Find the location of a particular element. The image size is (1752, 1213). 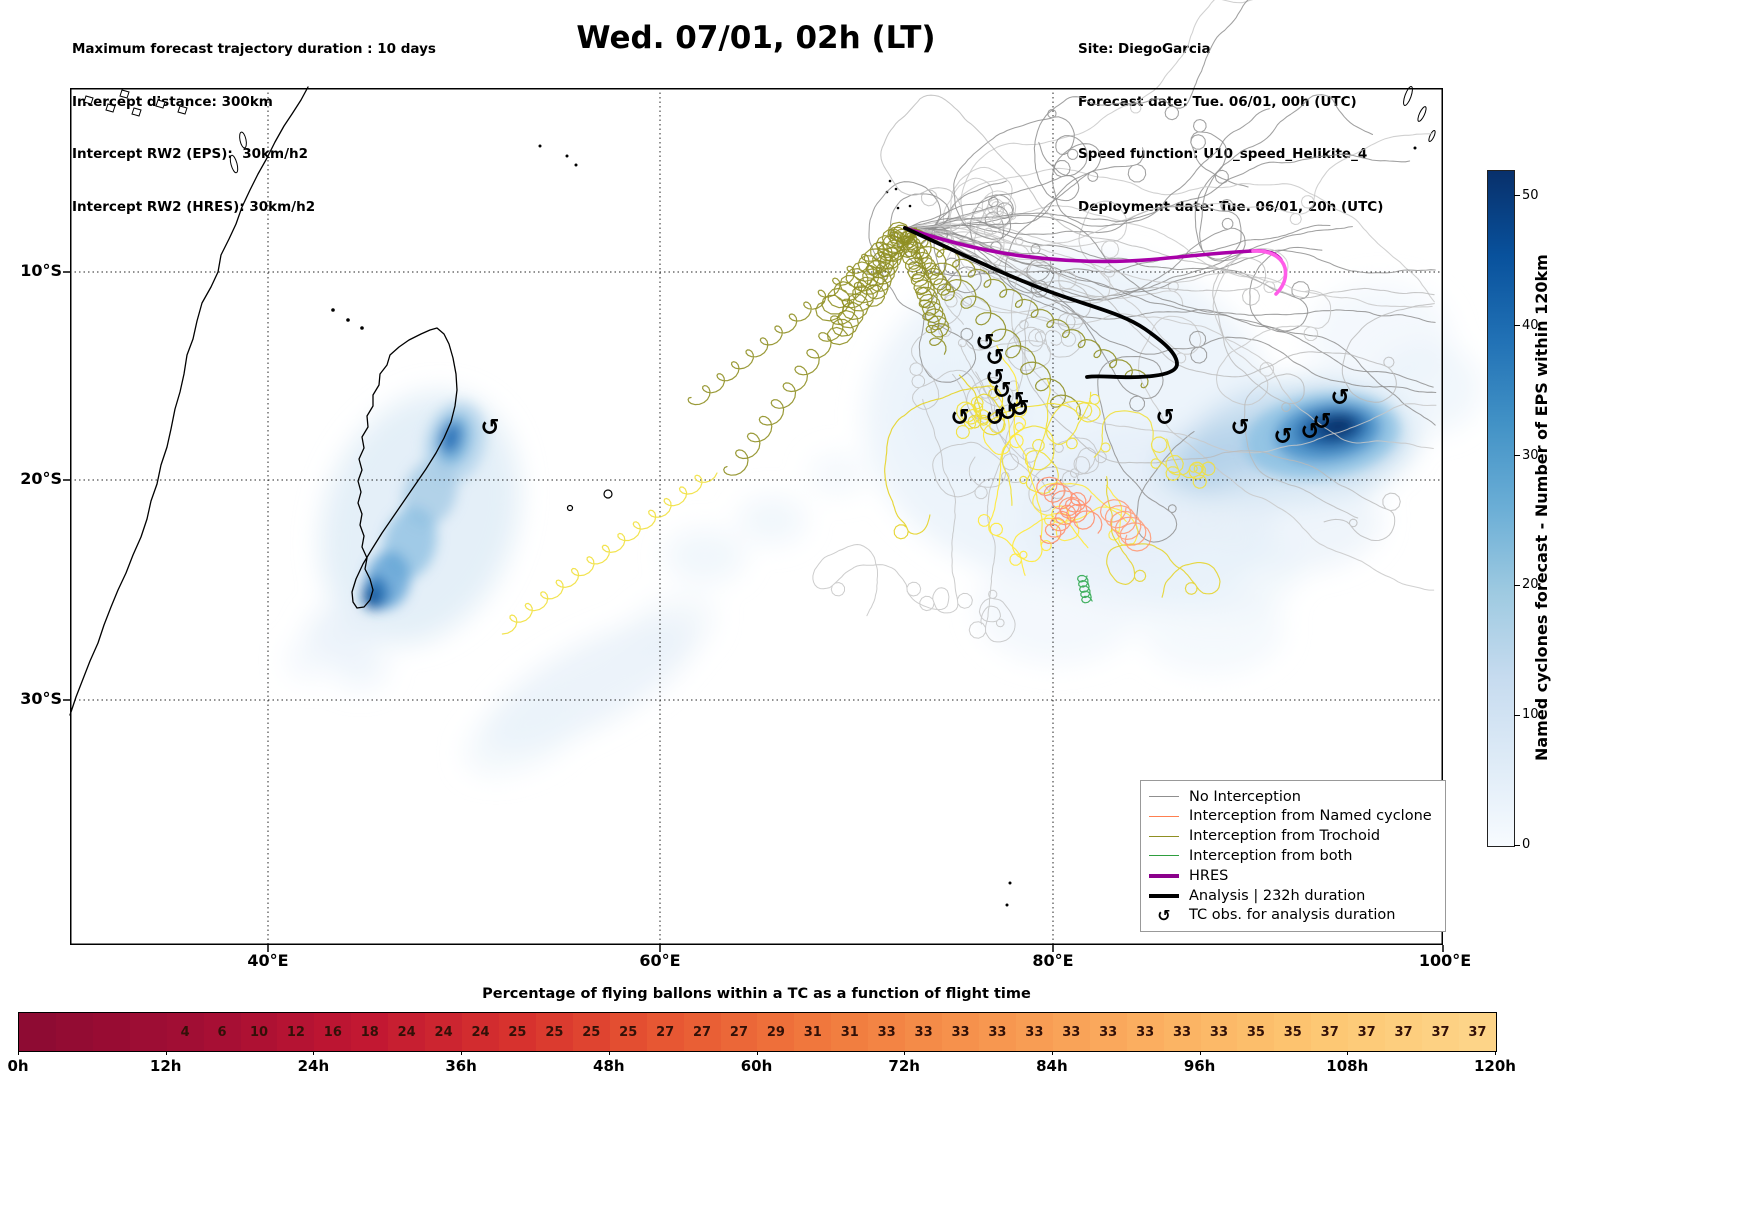

hres-track is located at coordinates (1095, 261).